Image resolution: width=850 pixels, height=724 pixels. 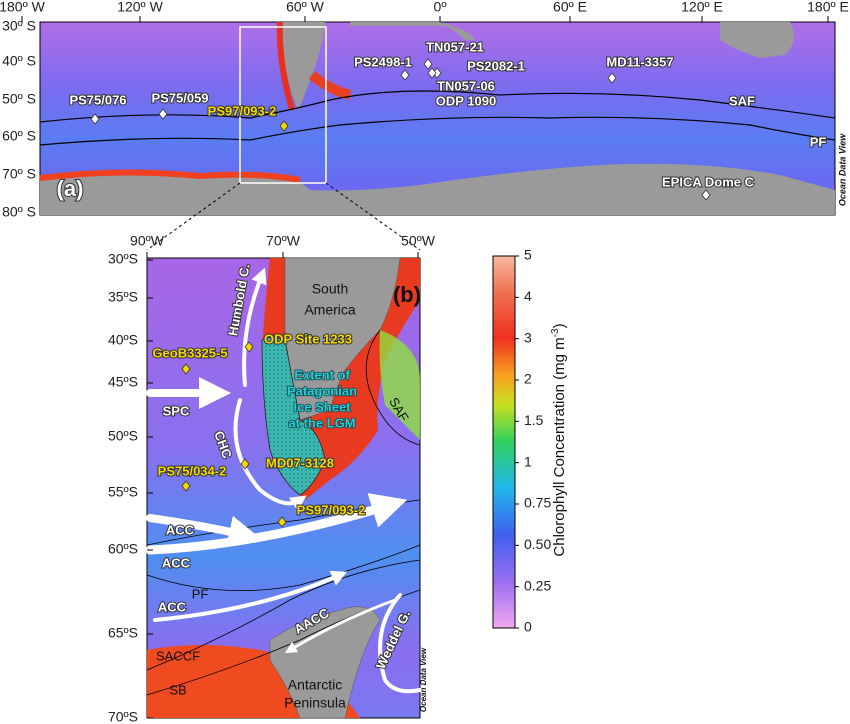 I want to click on africa, so click(x=412, y=31).